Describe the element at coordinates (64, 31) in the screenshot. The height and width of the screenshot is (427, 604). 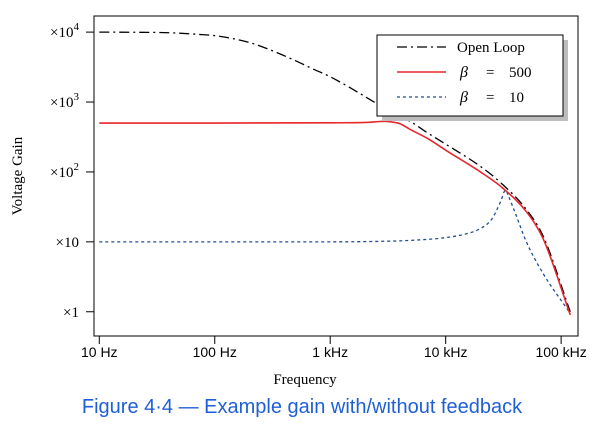
I see `y-tick-label-4: ×10⁴` at that location.